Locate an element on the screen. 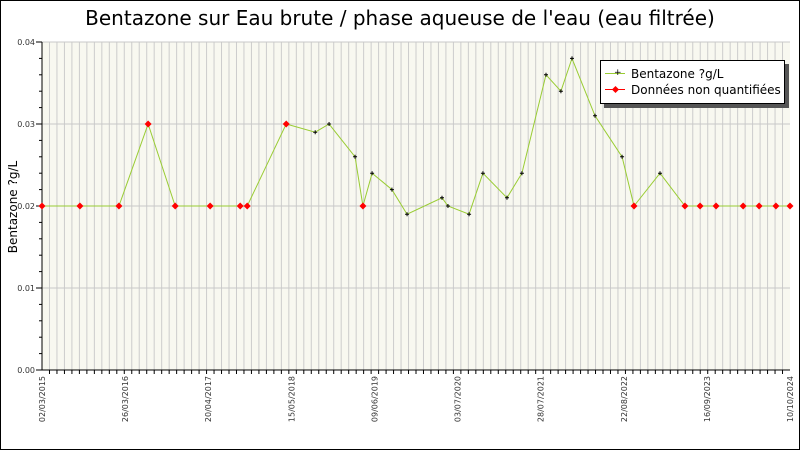 This screenshot has width=800, height=450. x-tick-label: 15/05/2018 is located at coordinates (291, 399).